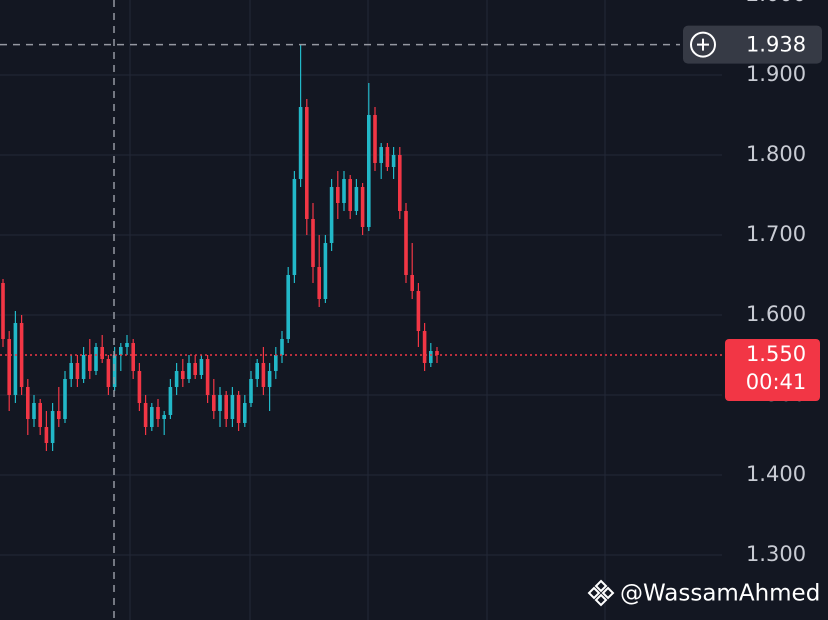 The width and height of the screenshot is (828, 620). I want to click on y-tick-label: 1.600, so click(776, 314).